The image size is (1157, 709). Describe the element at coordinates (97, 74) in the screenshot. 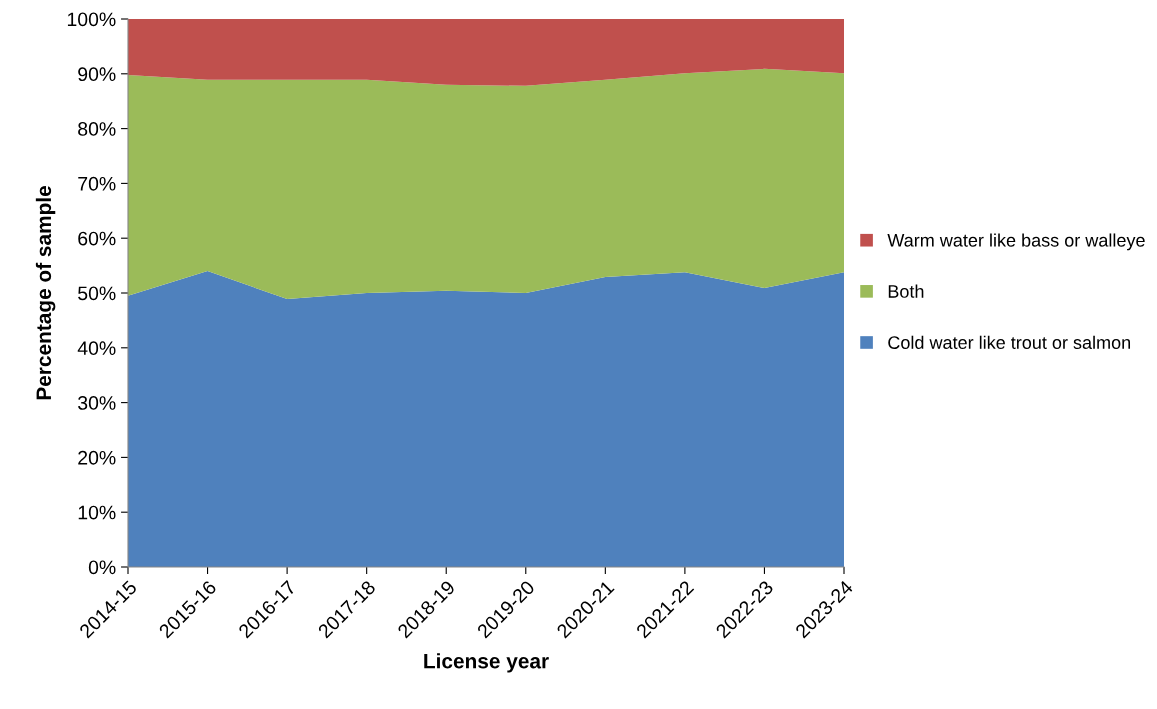

I see `y-tick-label: 90%` at that location.